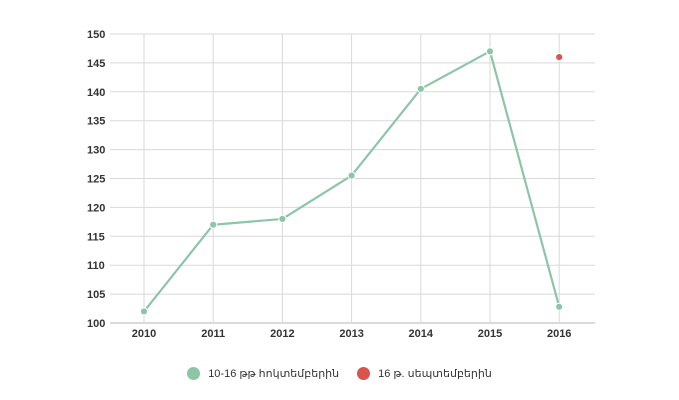 The height and width of the screenshot is (400, 679). I want to click on y-axis-tick-labels: 100 105 110 115 120 125 130 135 140 145 150, so click(96, 179).